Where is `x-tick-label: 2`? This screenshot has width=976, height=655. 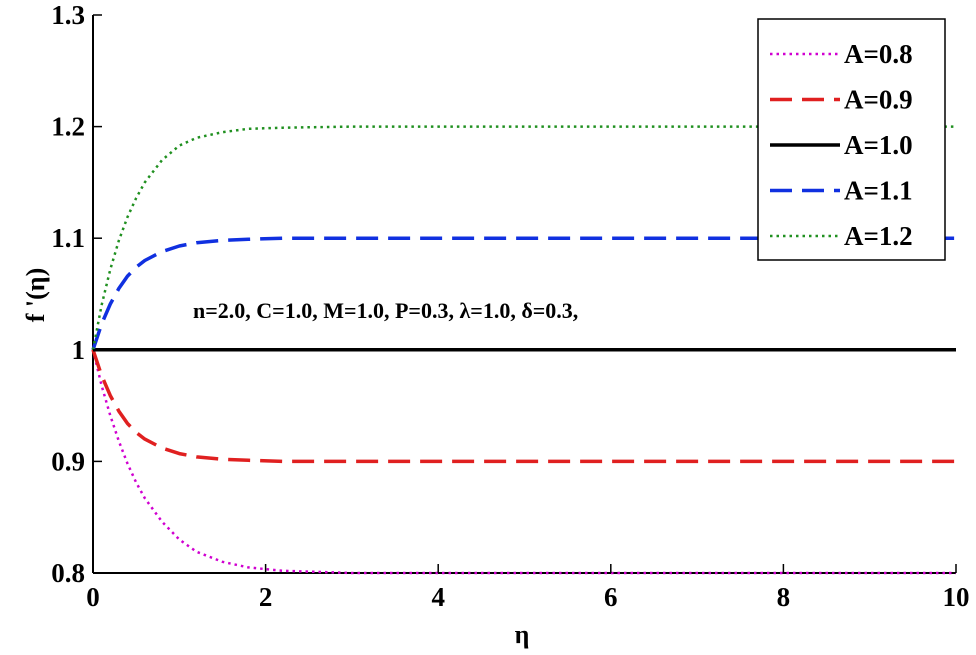 x-tick-label: 2 is located at coordinates (266, 597).